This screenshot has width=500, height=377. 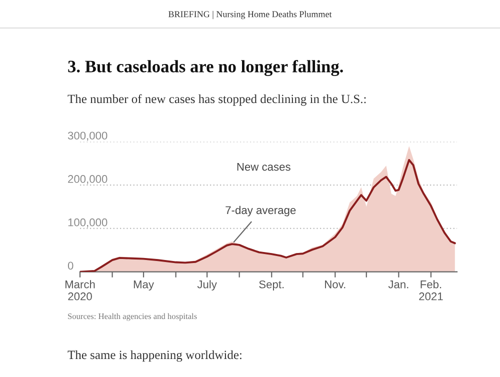 I want to click on x-tick-label: Jan., so click(x=398, y=284).